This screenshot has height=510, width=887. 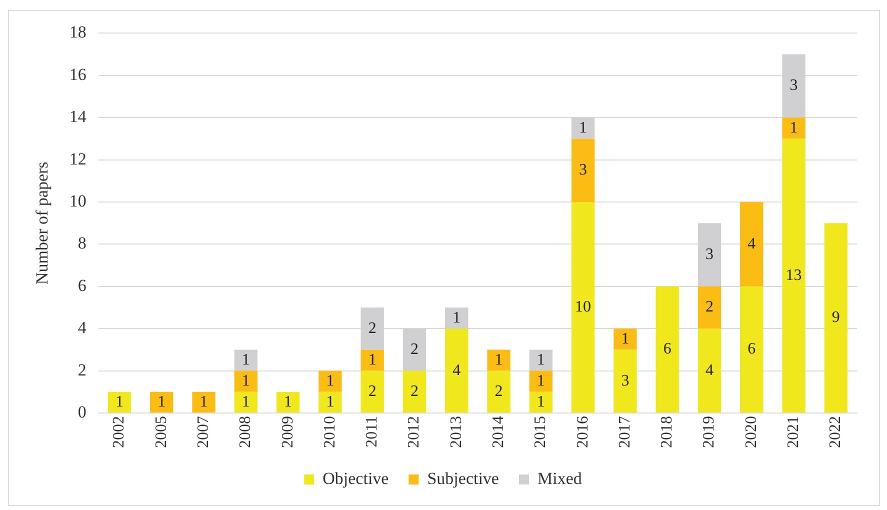 I want to click on x-tick-label: 2012, so click(x=414, y=432).